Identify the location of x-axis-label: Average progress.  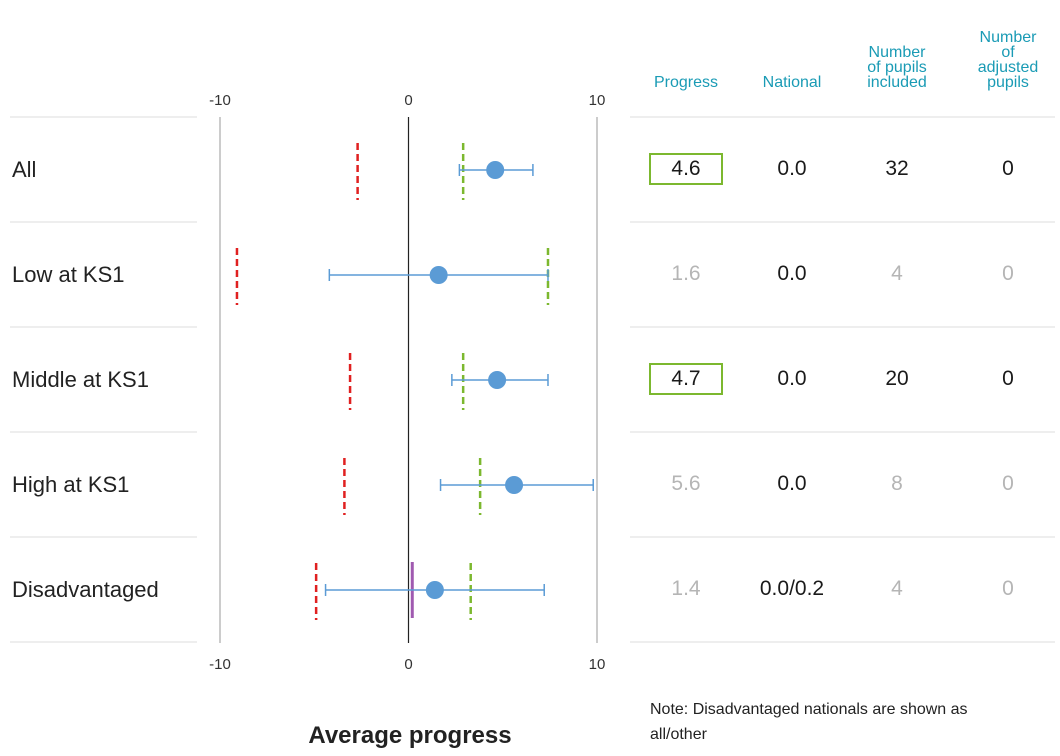
(410, 735).